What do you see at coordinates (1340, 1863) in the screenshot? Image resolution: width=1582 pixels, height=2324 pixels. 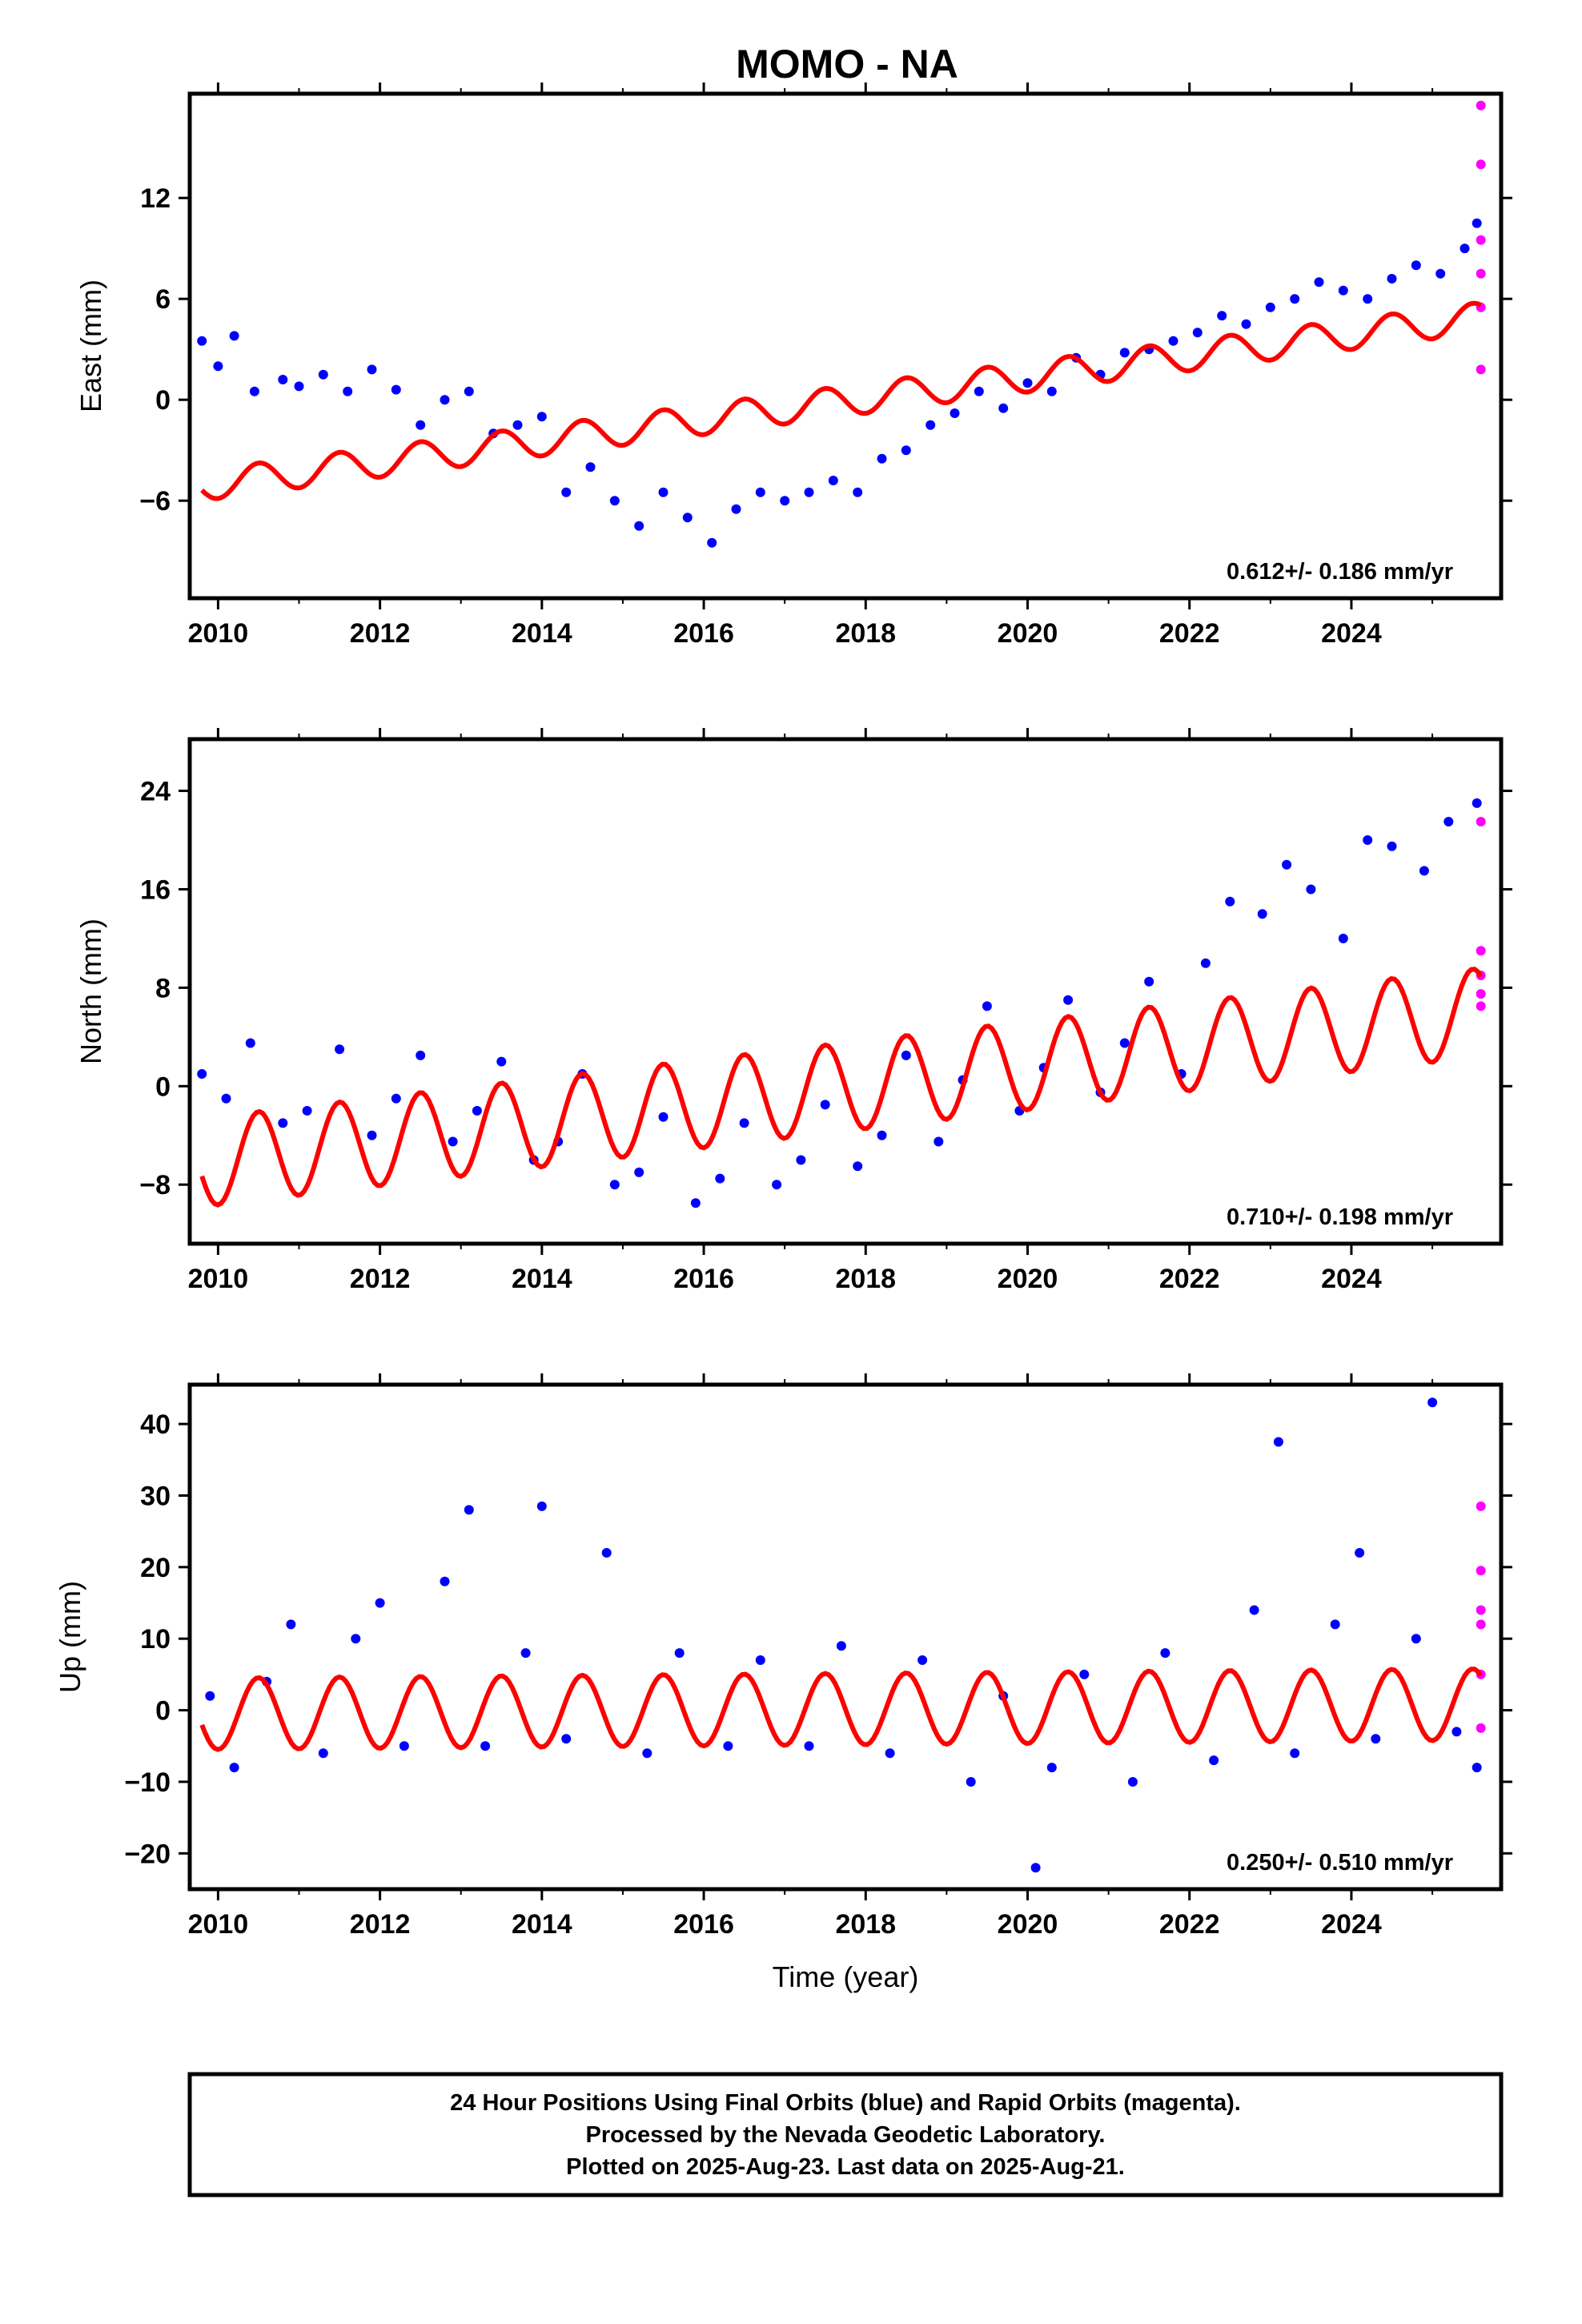 I see `rate-label: 0.250+/- 0.510 mm/yr` at bounding box center [1340, 1863].